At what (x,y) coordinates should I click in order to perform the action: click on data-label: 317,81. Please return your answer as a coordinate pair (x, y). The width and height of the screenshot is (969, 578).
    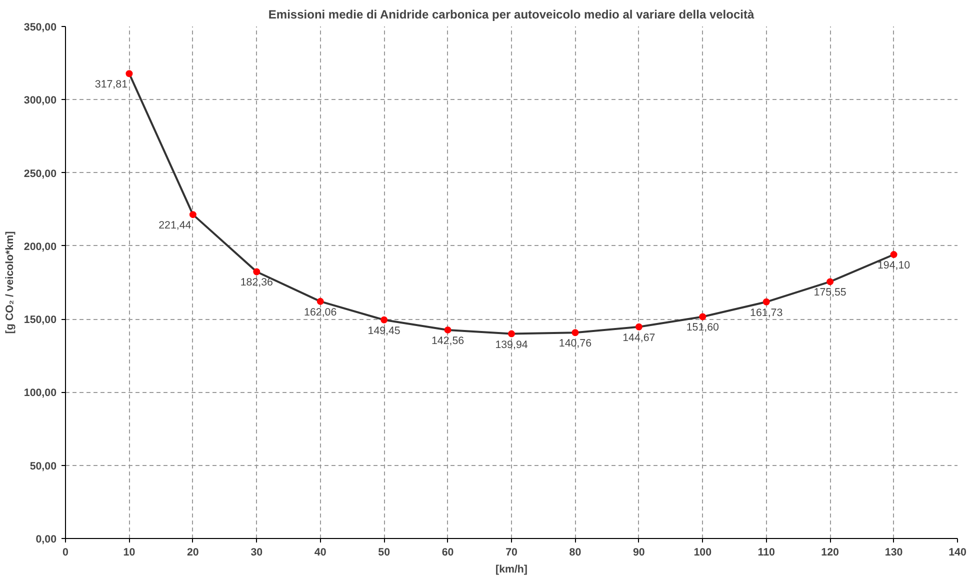
    Looking at the image, I should click on (111, 84).